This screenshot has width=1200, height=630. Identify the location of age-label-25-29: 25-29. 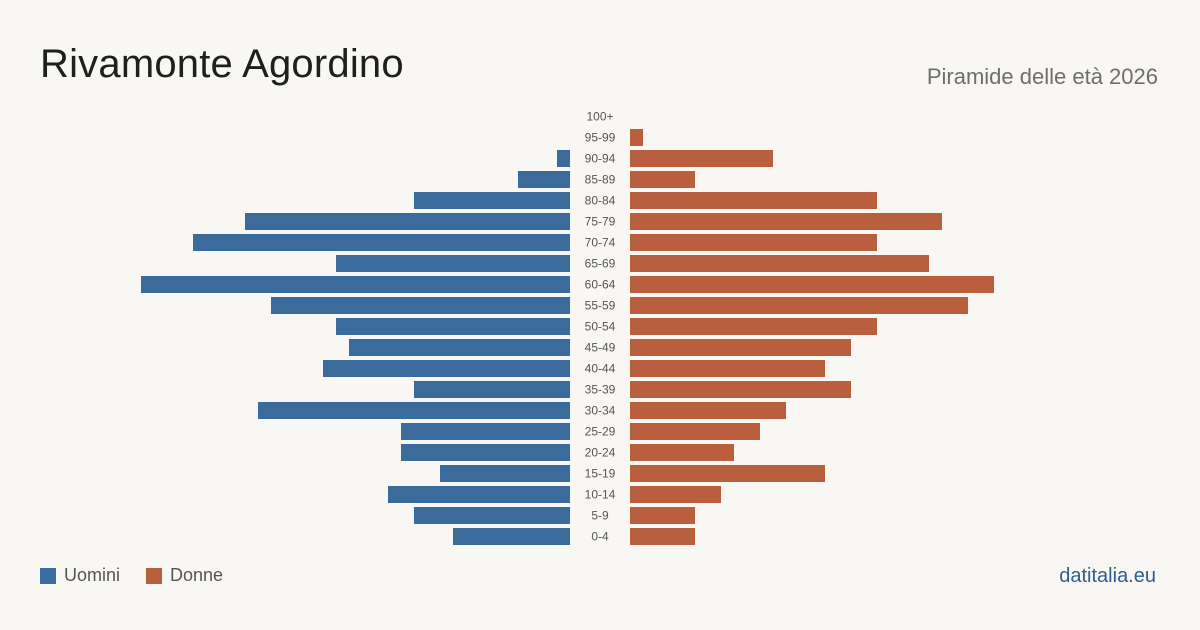
(600, 432).